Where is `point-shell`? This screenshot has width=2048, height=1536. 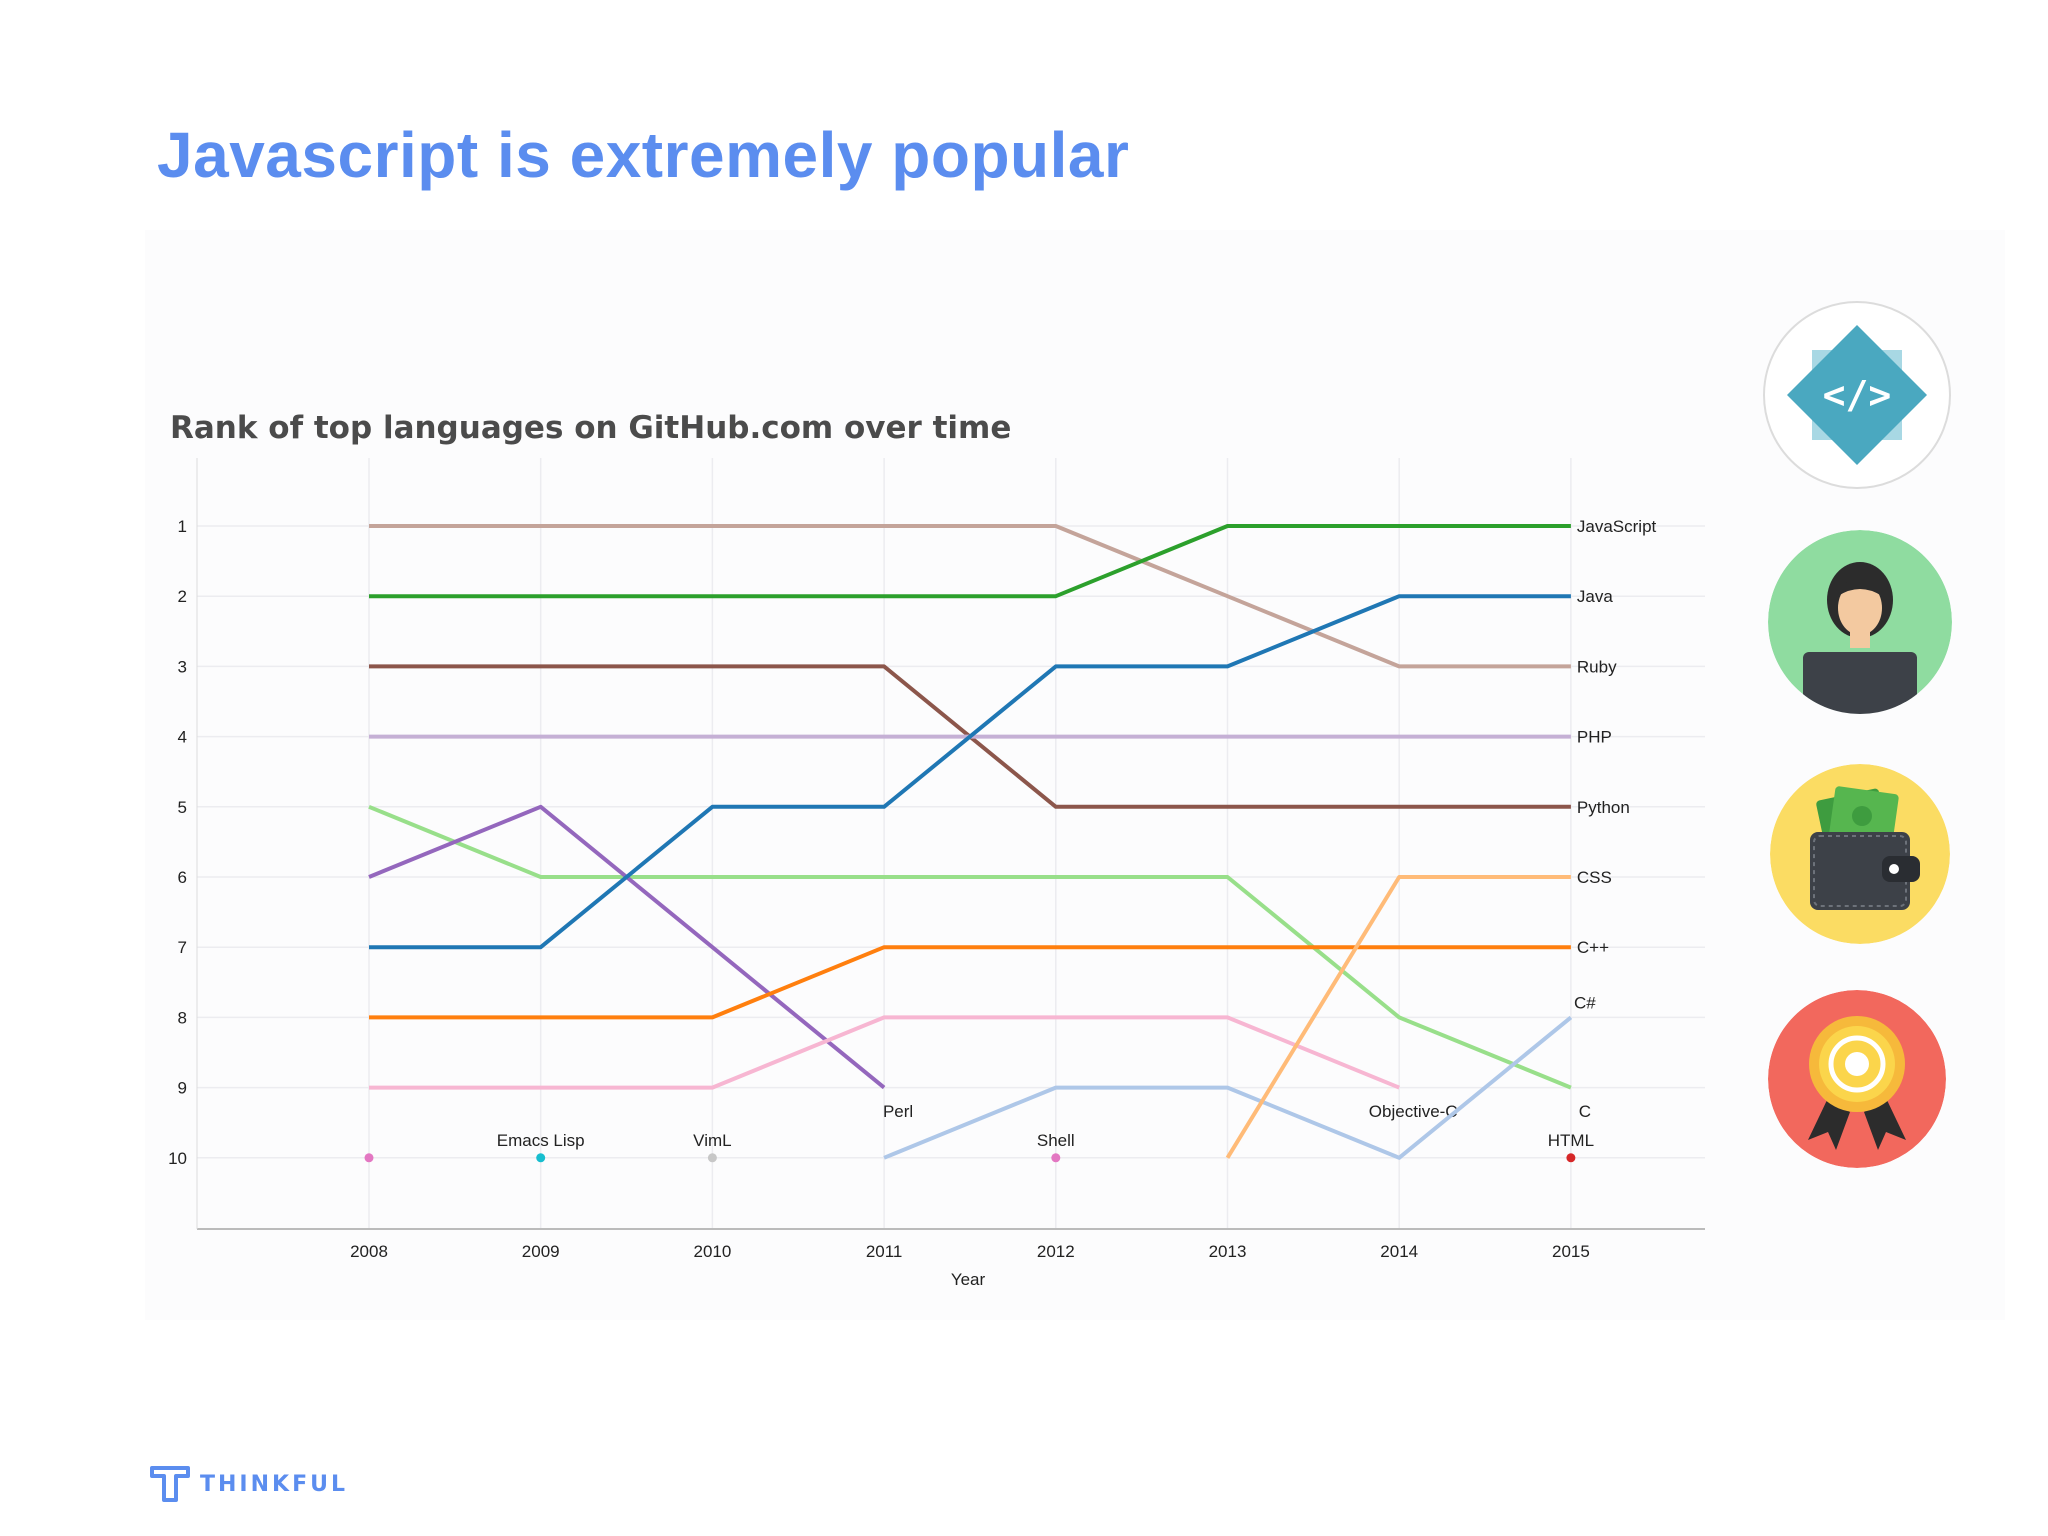
point-shell is located at coordinates (1056, 1158).